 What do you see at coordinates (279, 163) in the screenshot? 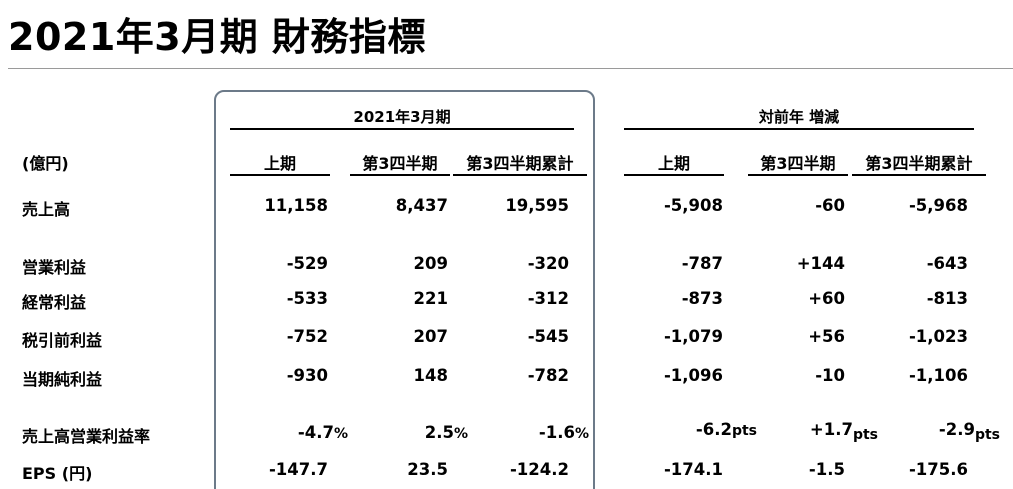
I see `col-header-h1: 上期` at bounding box center [279, 163].